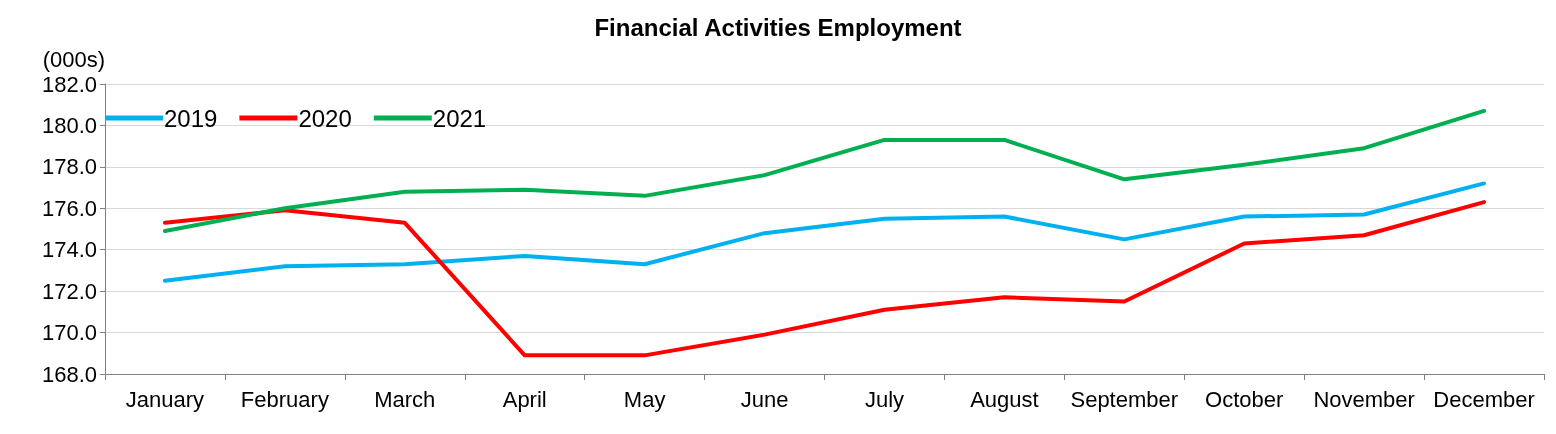  Describe the element at coordinates (69, 250) in the screenshot. I see `y-tick-label: 174.0` at that location.